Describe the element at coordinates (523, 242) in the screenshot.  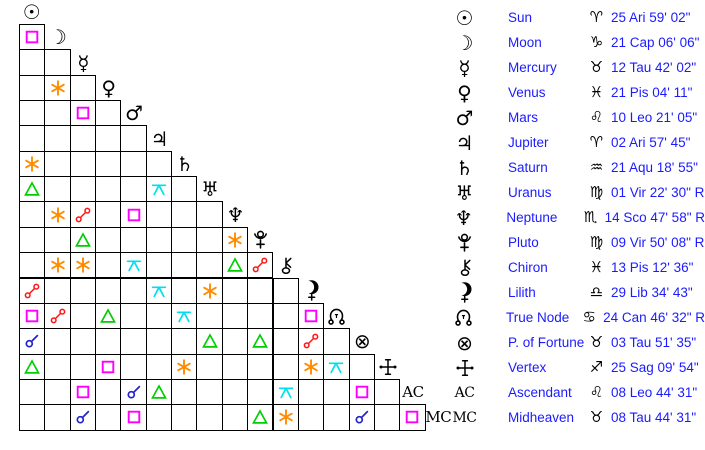
I see `body-name: Pluto` at that location.